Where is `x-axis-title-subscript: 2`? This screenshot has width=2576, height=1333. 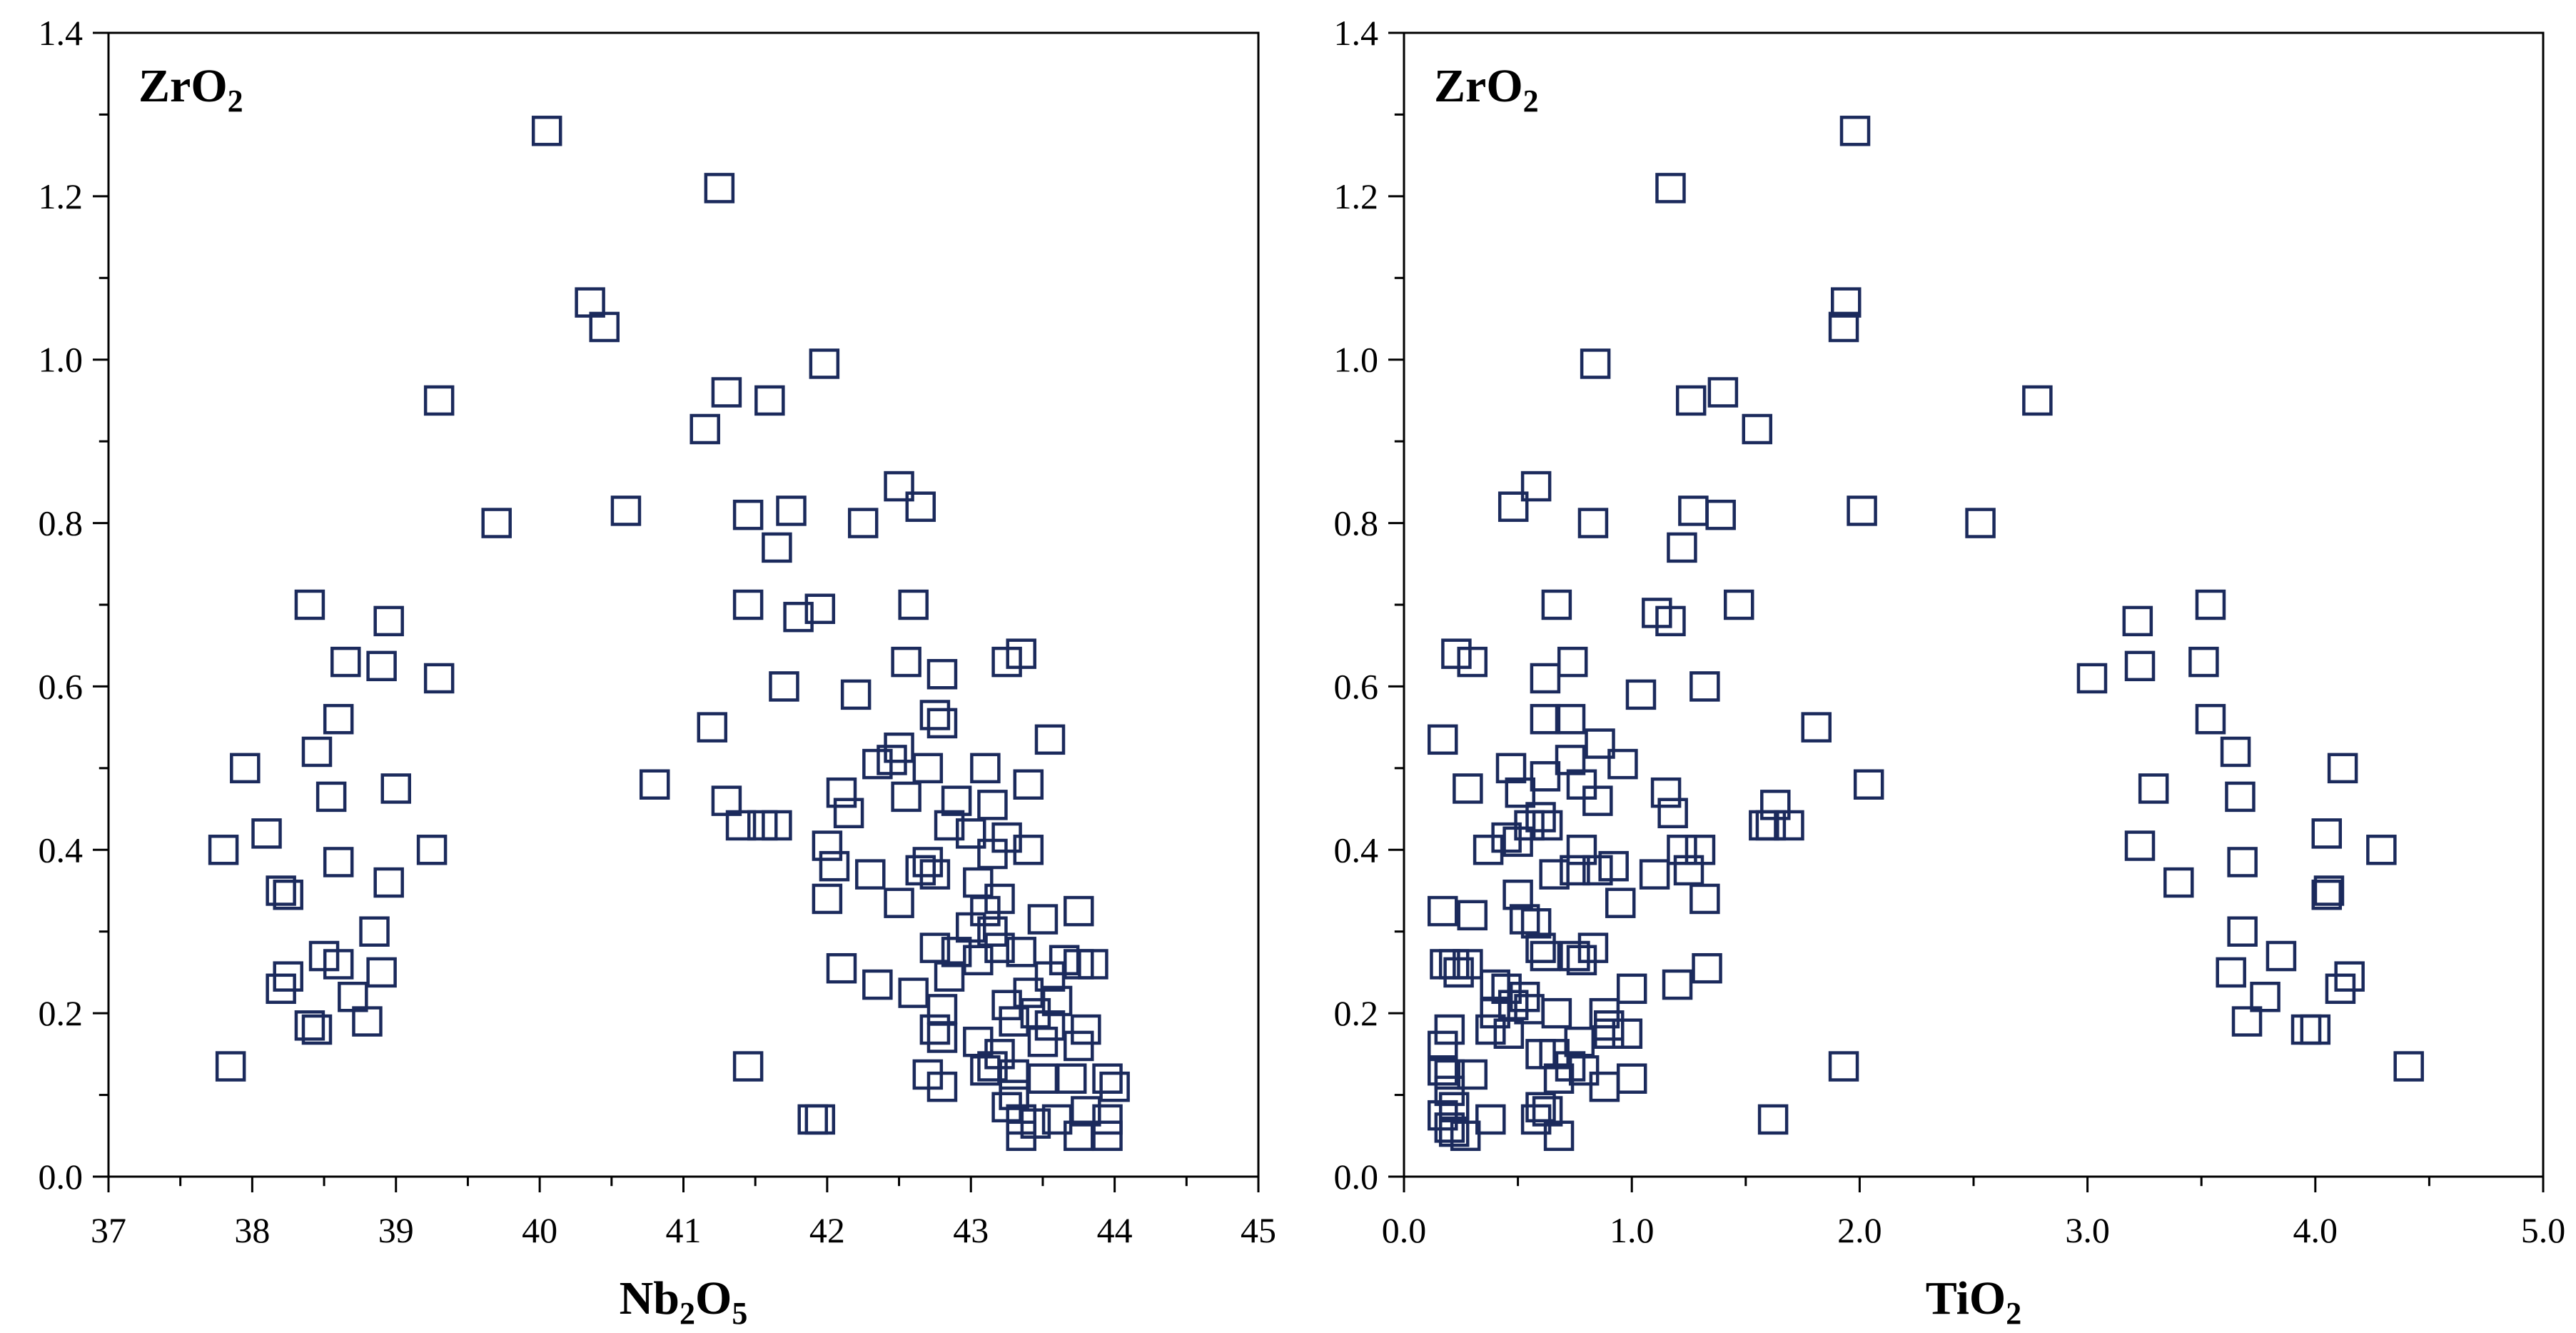
x-axis-title-subscript: 2 is located at coordinates (687, 1313).